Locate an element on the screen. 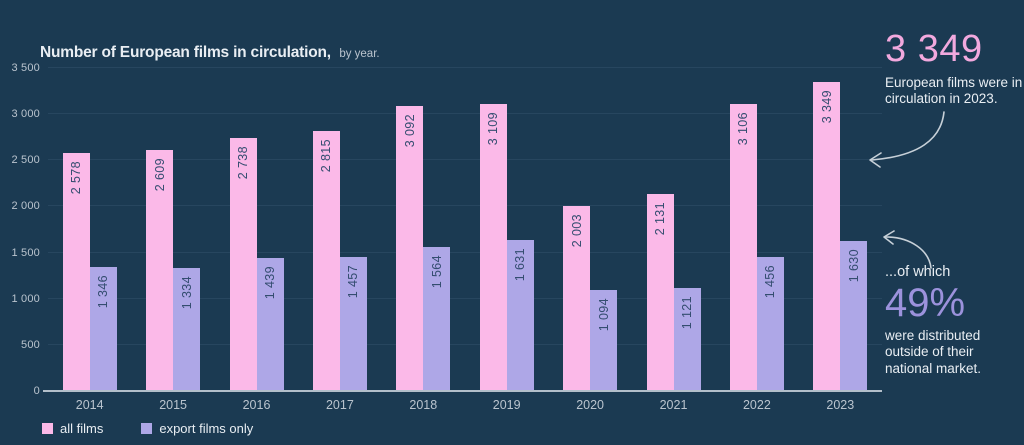  bar-value-label: 2 578 is located at coordinates (76, 178).